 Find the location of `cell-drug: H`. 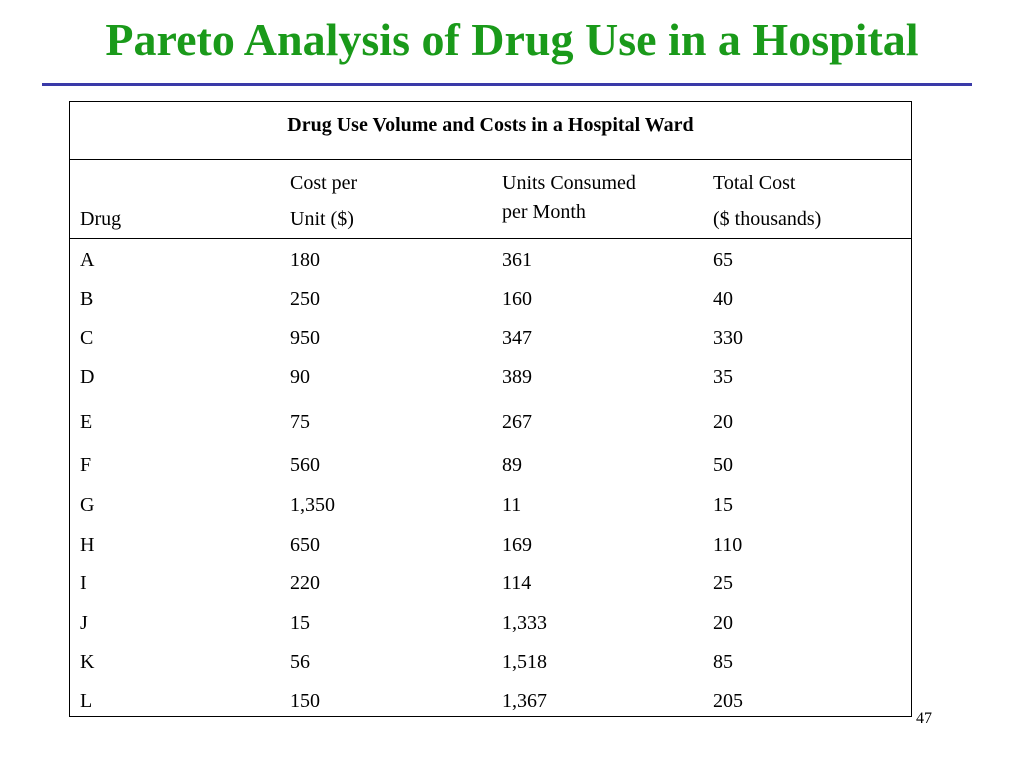

cell-drug: H is located at coordinates (87, 545).